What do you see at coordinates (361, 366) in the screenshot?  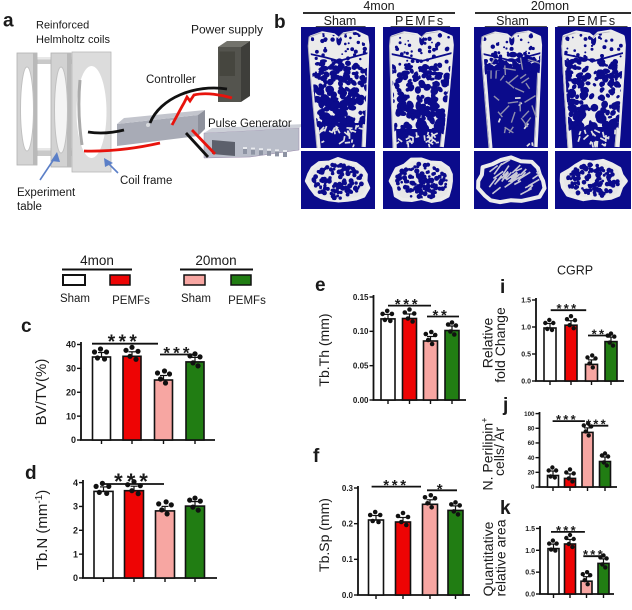 I see `svg-text: 0.05` at bounding box center [361, 366].